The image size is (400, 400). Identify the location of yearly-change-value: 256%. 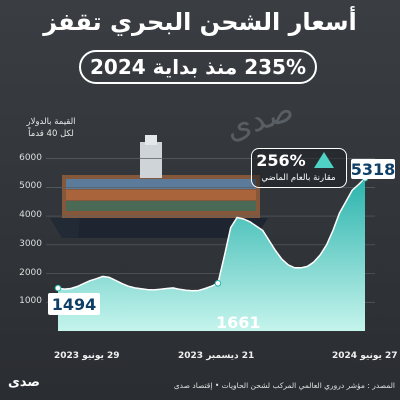
(281, 160).